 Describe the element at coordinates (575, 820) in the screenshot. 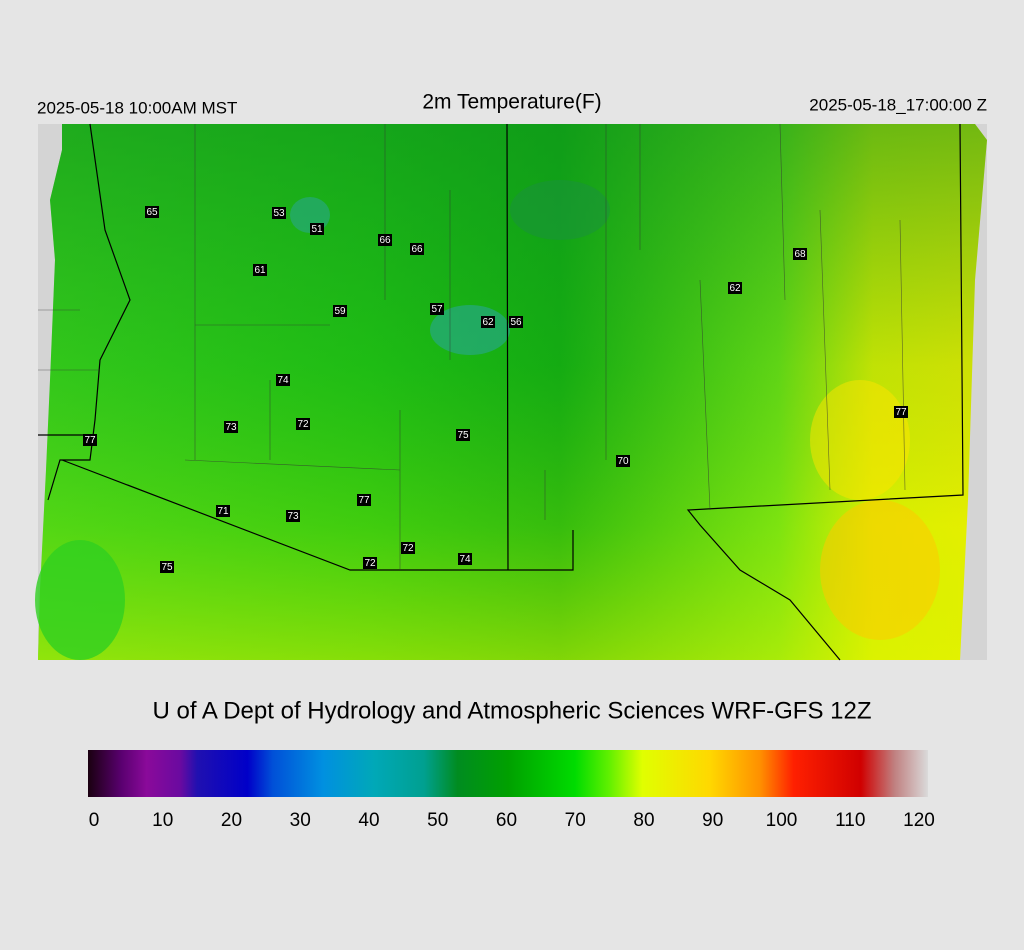

I see `colorbar-label: 70` at that location.